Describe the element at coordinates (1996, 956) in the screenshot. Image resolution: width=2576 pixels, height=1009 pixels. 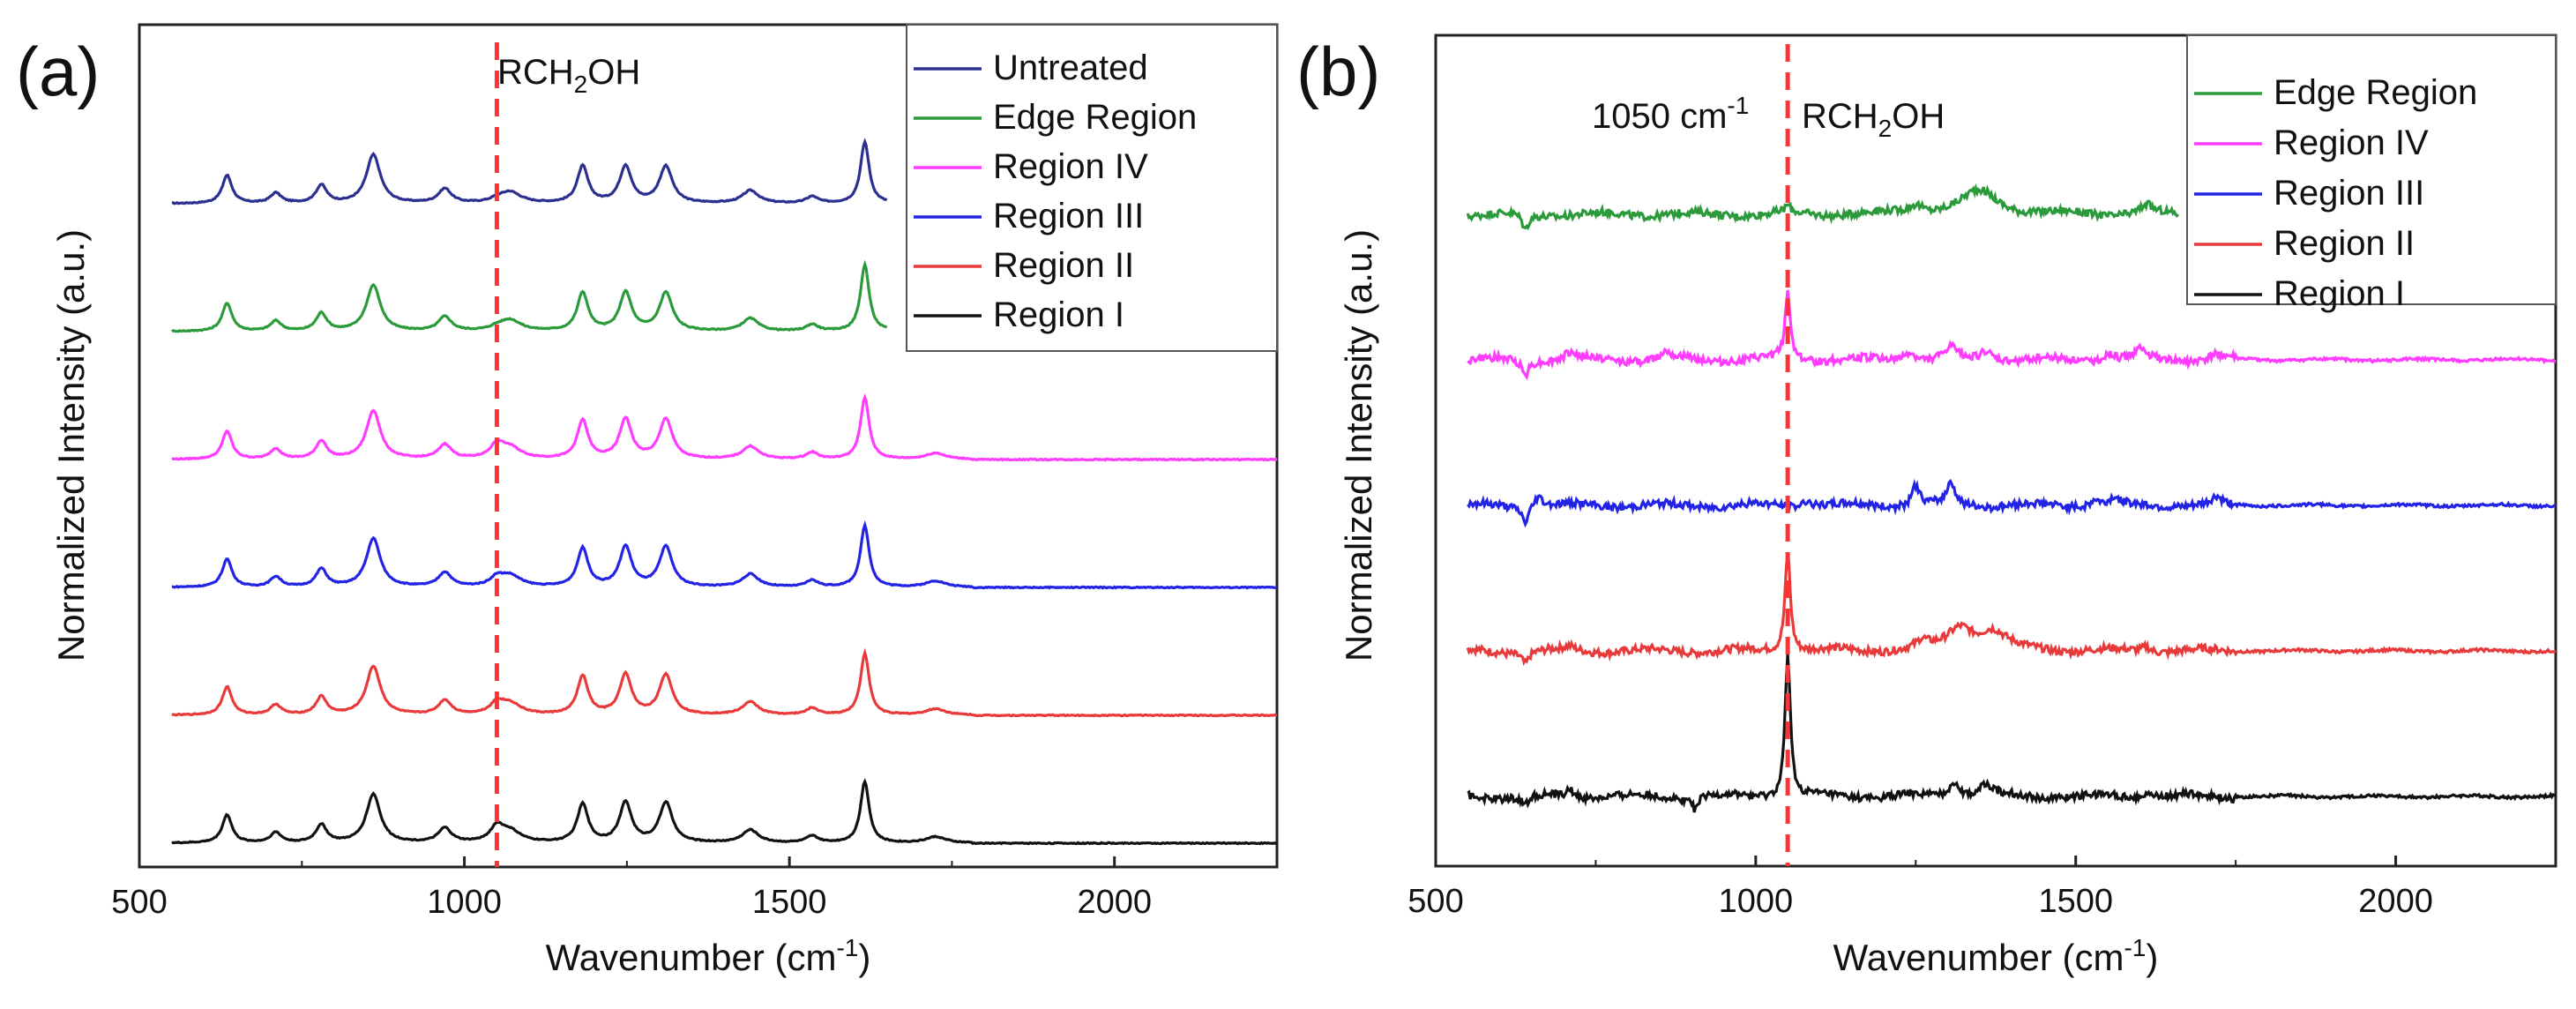
I see `panel-b-x-axis-title: Wavenumber (cm-1)` at that location.